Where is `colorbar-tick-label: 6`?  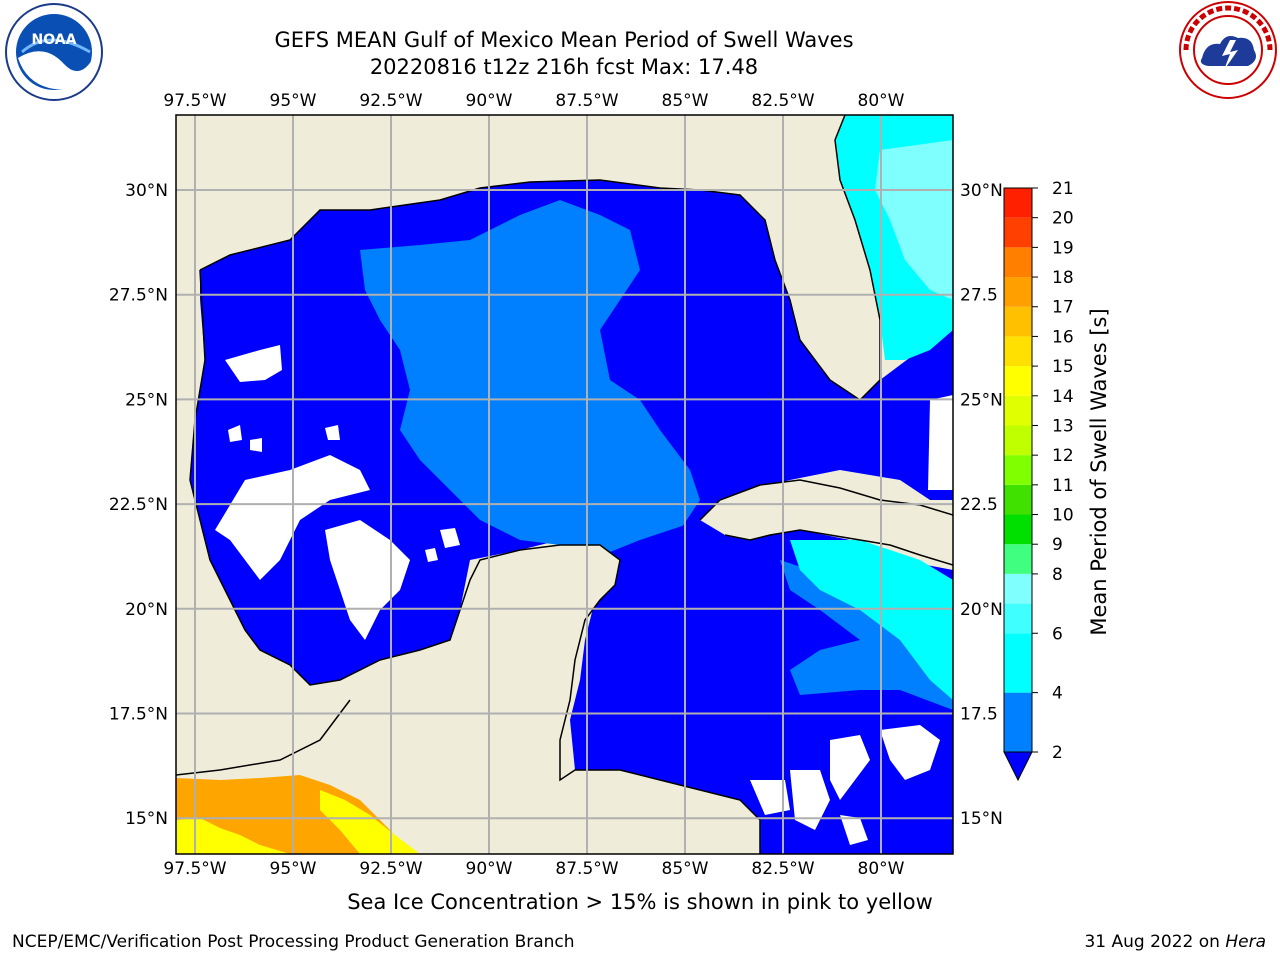
colorbar-tick-label: 6 is located at coordinates (1057, 634).